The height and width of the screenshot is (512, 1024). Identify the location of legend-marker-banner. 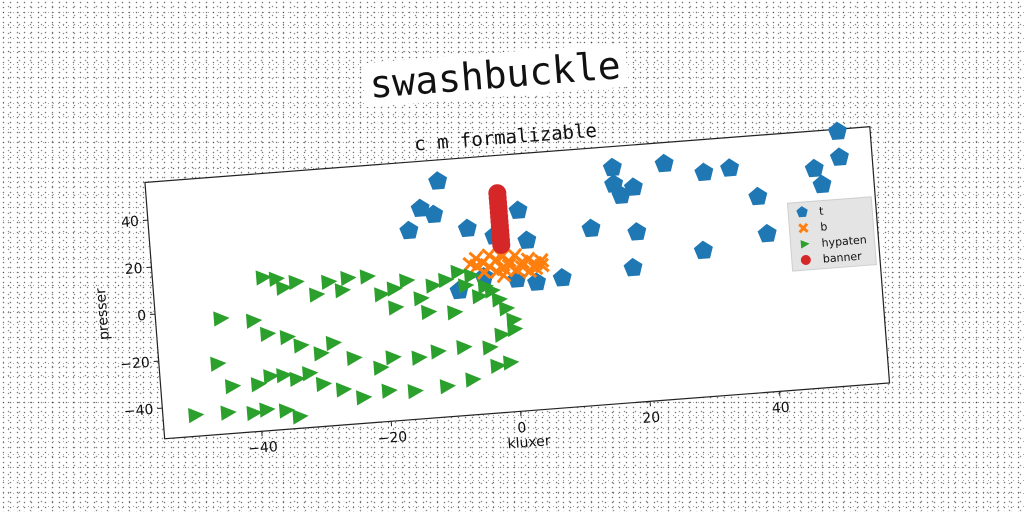
(805, 259).